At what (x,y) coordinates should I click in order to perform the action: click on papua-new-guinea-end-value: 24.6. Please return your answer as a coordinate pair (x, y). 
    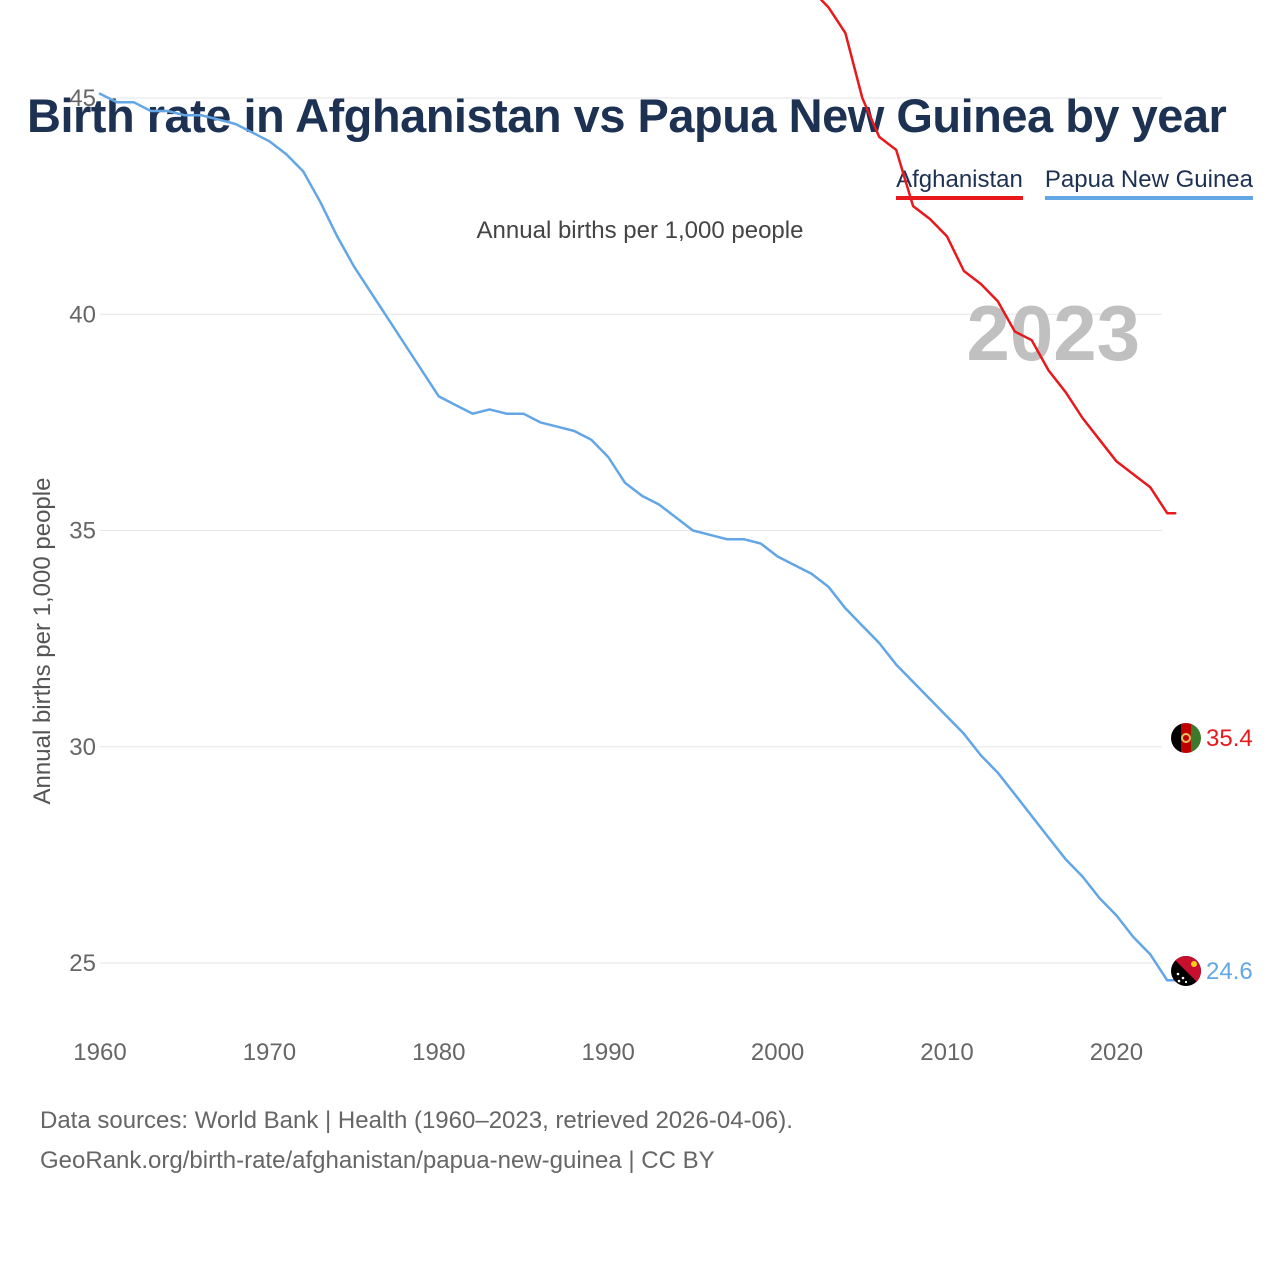
    Looking at the image, I should click on (1229, 971).